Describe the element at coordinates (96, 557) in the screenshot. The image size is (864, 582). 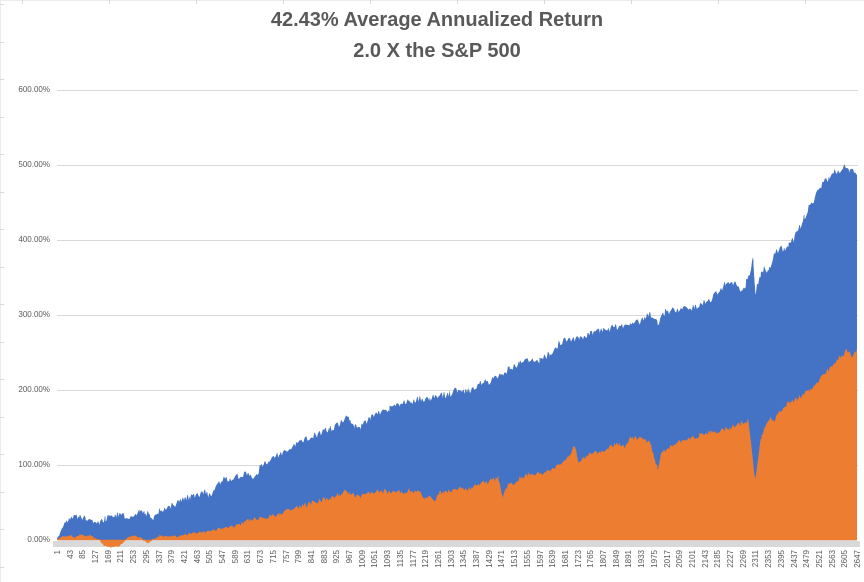
I see `x-axis-tick-label: 127` at that location.